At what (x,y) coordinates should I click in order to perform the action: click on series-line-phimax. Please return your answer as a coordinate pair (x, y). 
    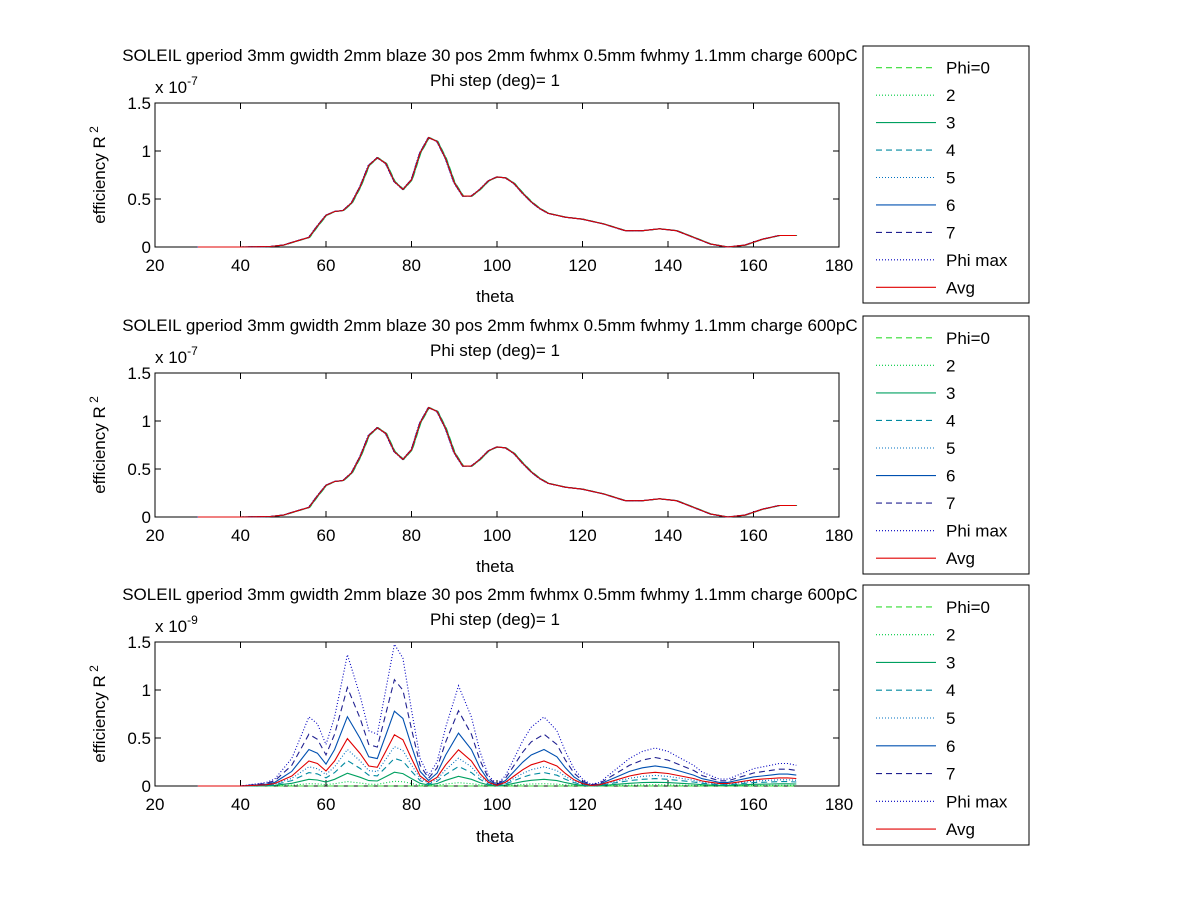
    Looking at the image, I should click on (497, 714).